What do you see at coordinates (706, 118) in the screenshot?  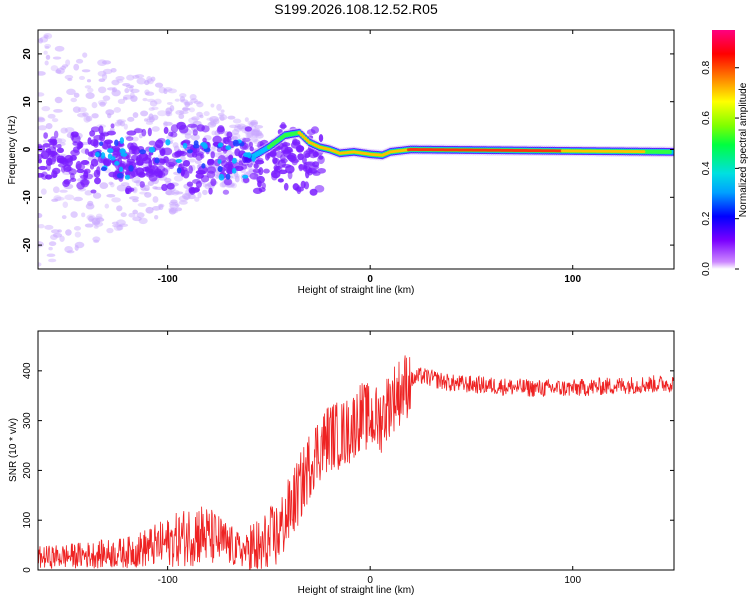 I see `colorbar-tick-label: 0.6` at bounding box center [706, 118].